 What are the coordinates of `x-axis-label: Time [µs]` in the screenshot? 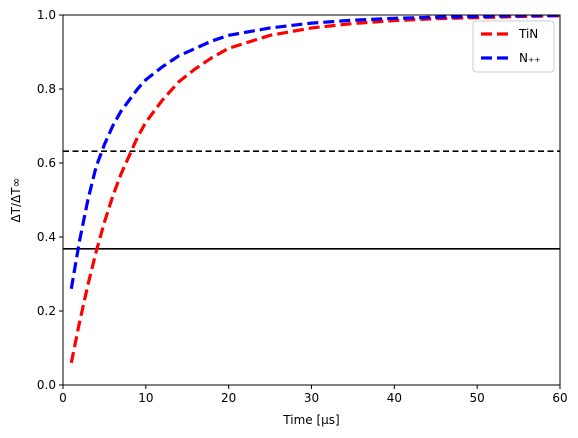 It's located at (310, 420).